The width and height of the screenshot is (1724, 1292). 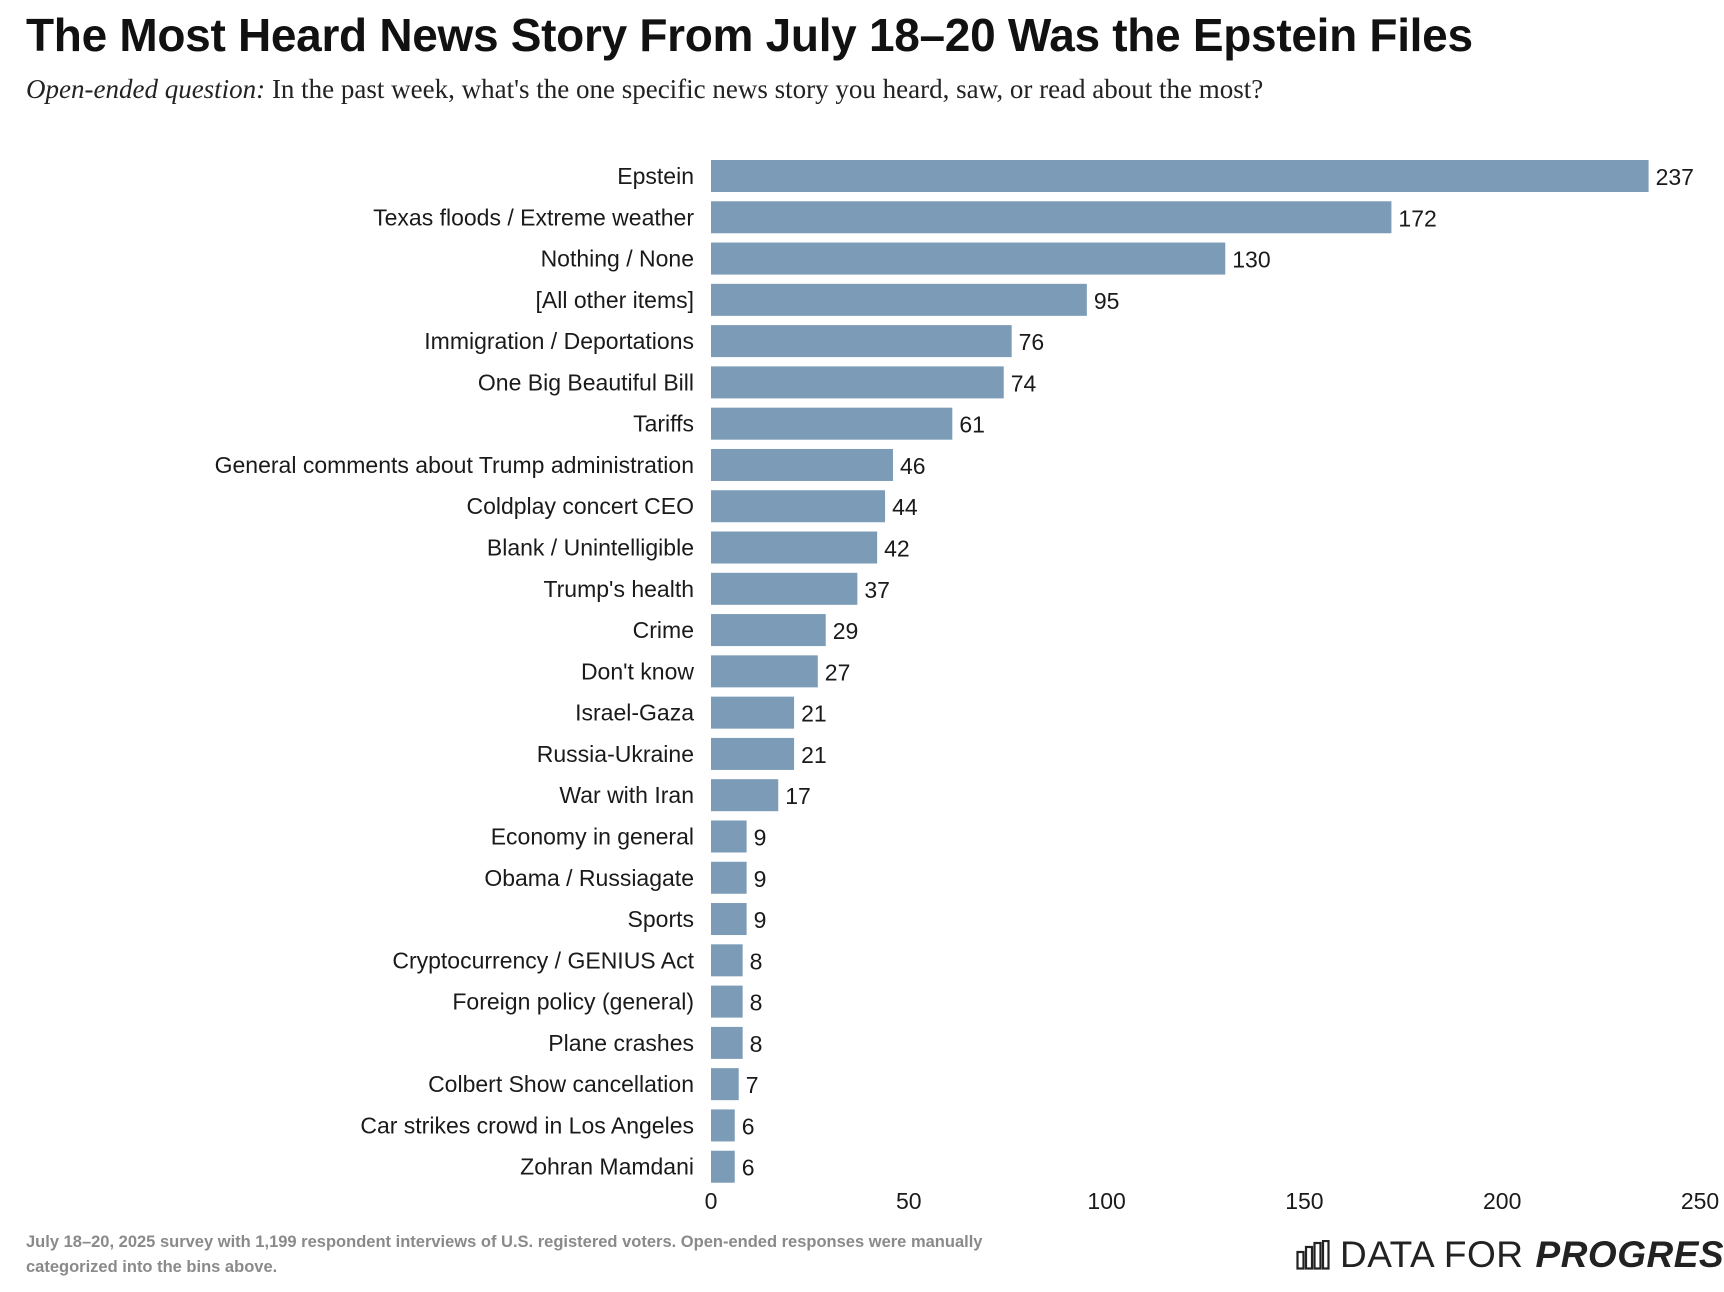 I want to click on data-label: 61, so click(x=972, y=425).